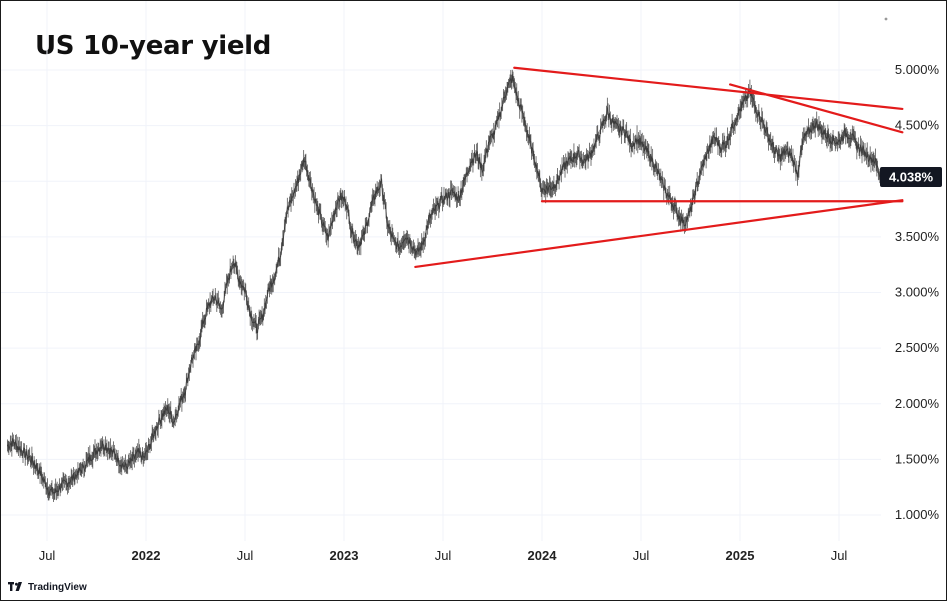 The height and width of the screenshot is (601, 947). I want to click on last-value-label: 4.038%, so click(911, 177).